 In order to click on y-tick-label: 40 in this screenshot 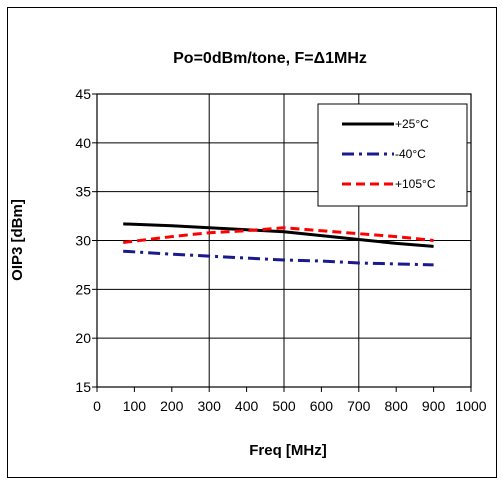, I will do `click(83, 143)`.